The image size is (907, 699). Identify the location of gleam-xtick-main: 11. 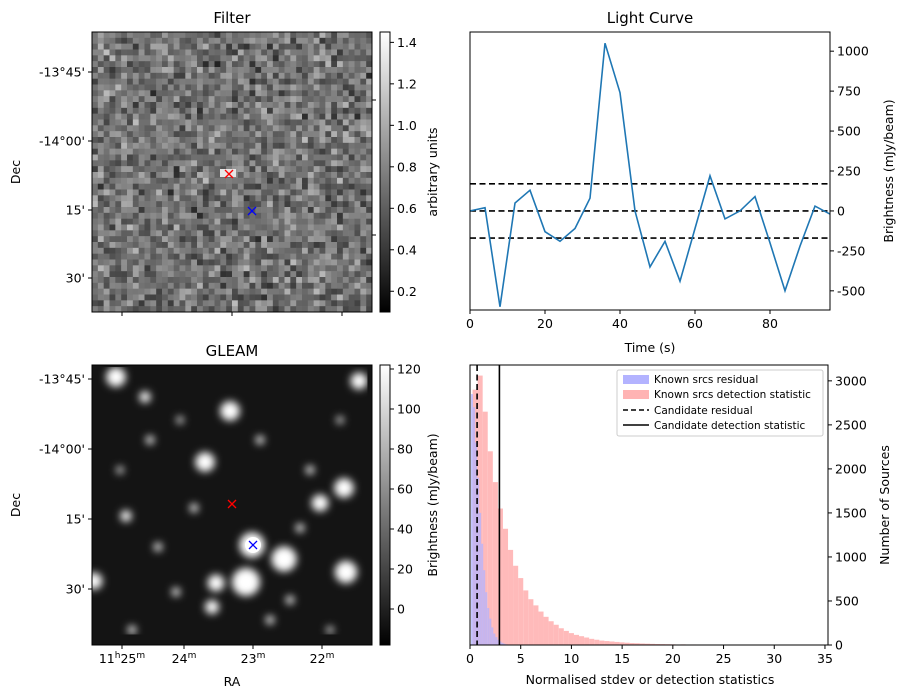
(107, 658).